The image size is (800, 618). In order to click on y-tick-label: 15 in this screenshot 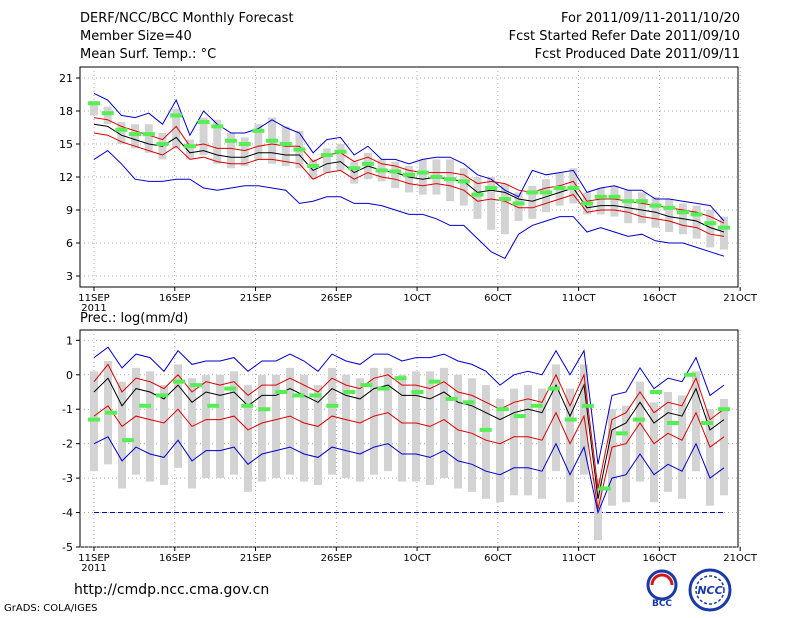, I will do `click(66, 144)`.